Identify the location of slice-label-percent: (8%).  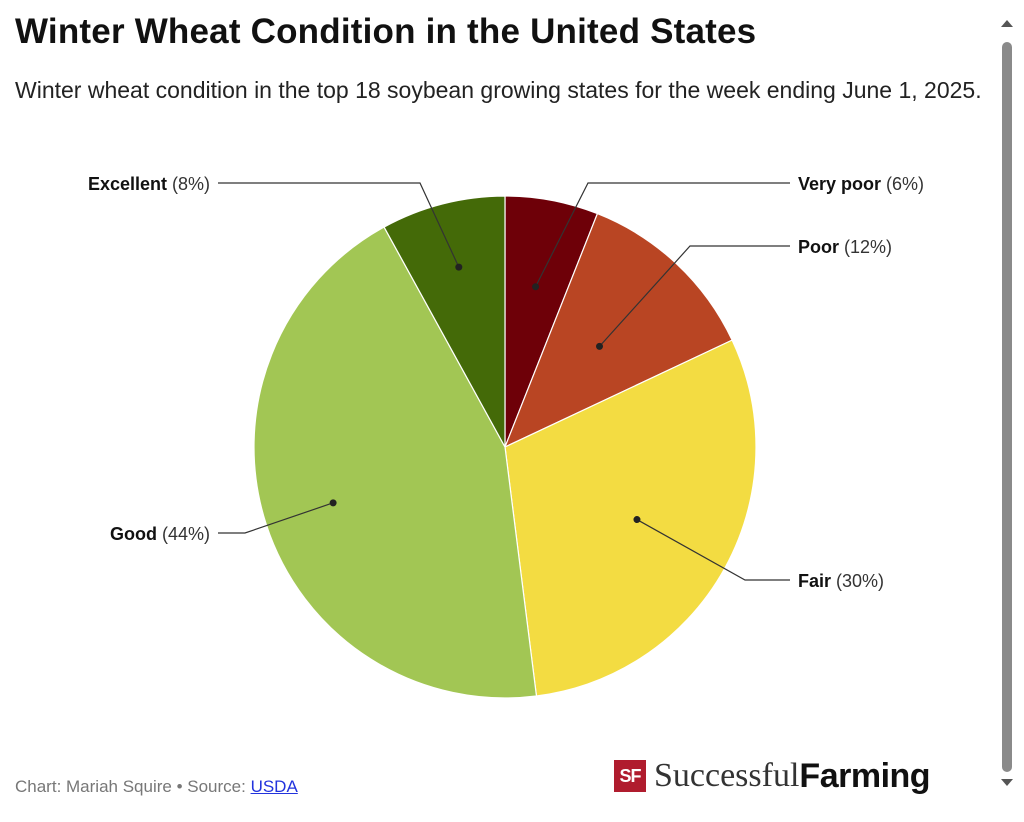
(191, 184).